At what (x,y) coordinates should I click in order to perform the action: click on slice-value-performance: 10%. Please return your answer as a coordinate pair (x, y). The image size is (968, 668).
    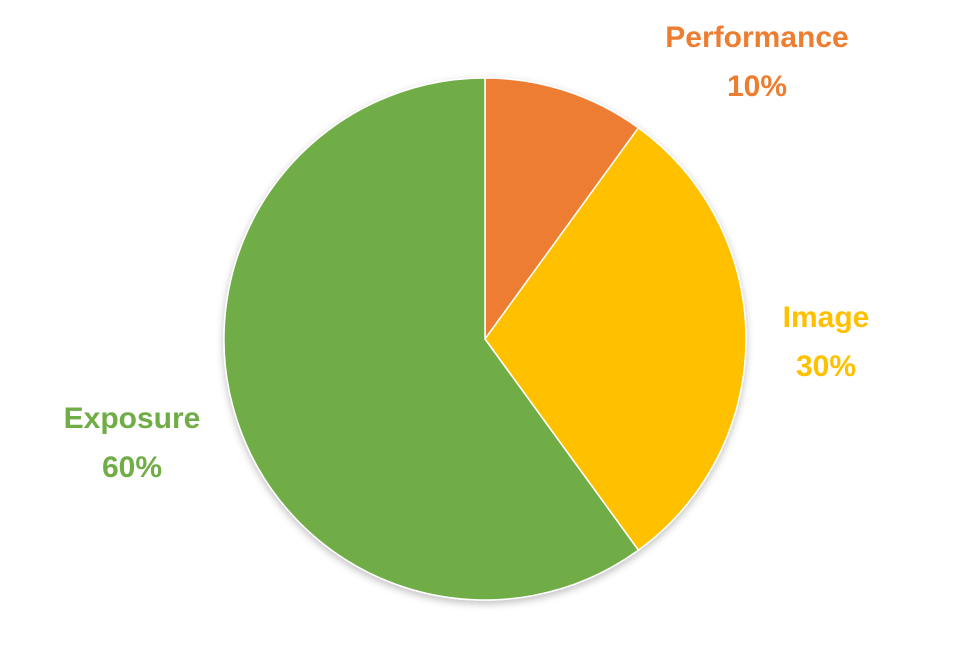
    Looking at the image, I should click on (757, 86).